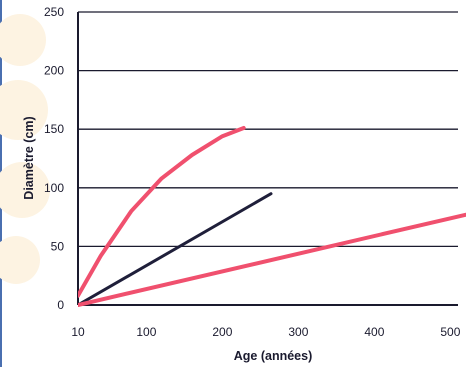  What do you see at coordinates (78, 332) in the screenshot?
I see `x-tick-label-10: 10` at bounding box center [78, 332].